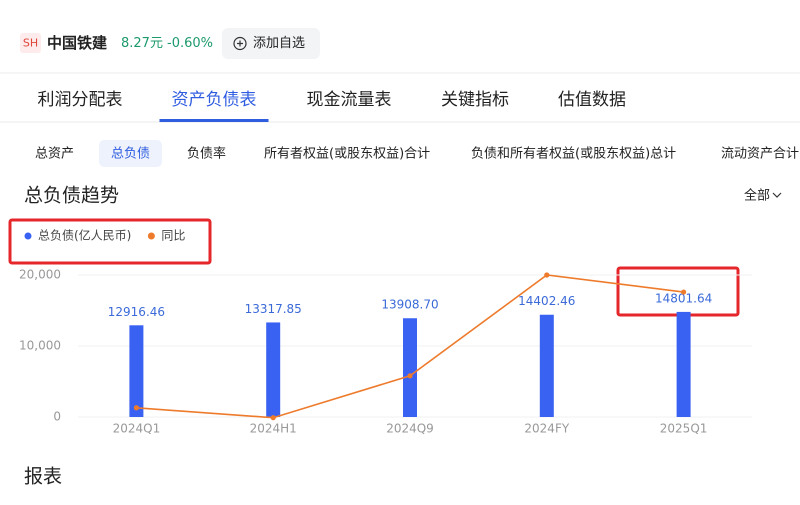  Describe the element at coordinates (684, 429) in the screenshot. I see `x-tick-label: 2025Q1` at that location.